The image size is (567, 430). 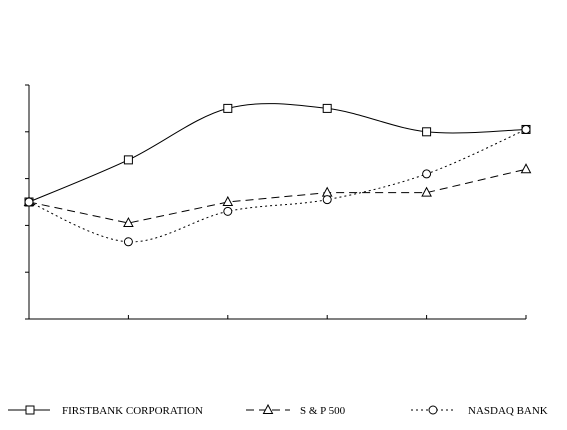 I want to click on series-line, so click(x=277, y=196).